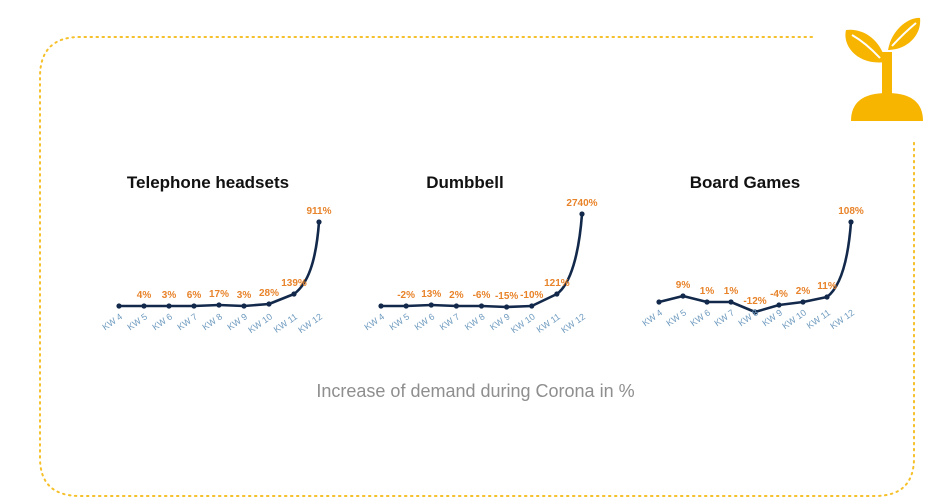 The width and height of the screenshot is (951, 501). What do you see at coordinates (318, 211) in the screenshot?
I see `data-label: 911%` at bounding box center [318, 211].